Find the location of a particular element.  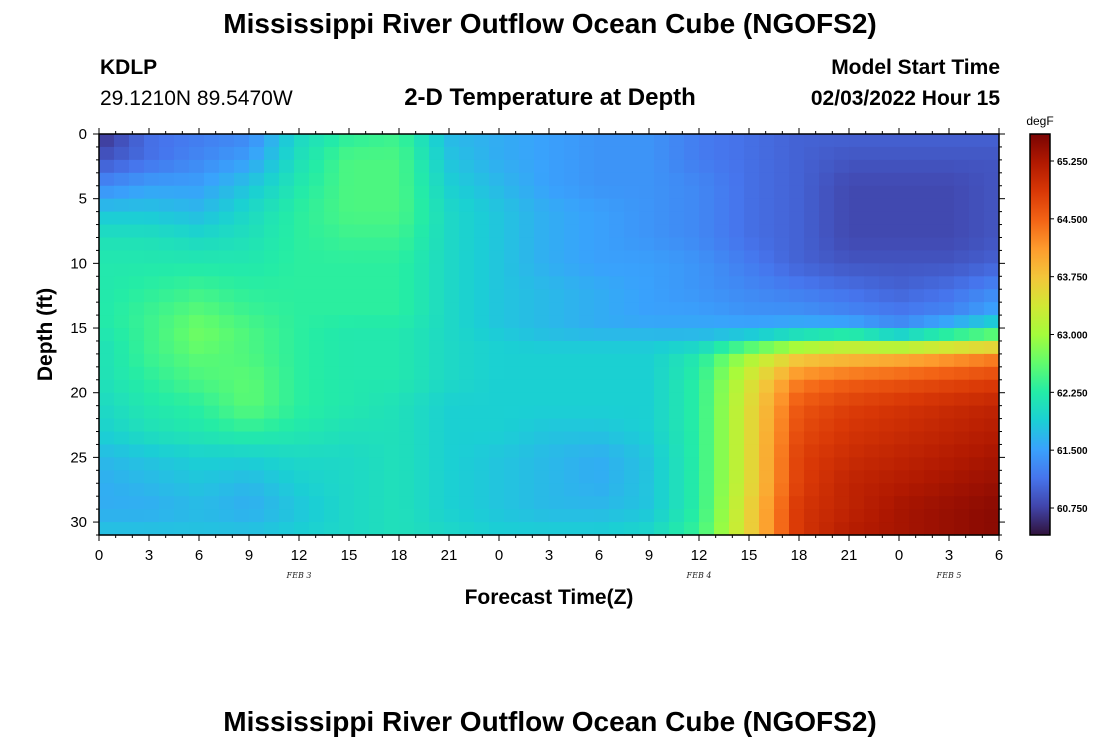

x-tick-label: 3 is located at coordinates (549, 555).